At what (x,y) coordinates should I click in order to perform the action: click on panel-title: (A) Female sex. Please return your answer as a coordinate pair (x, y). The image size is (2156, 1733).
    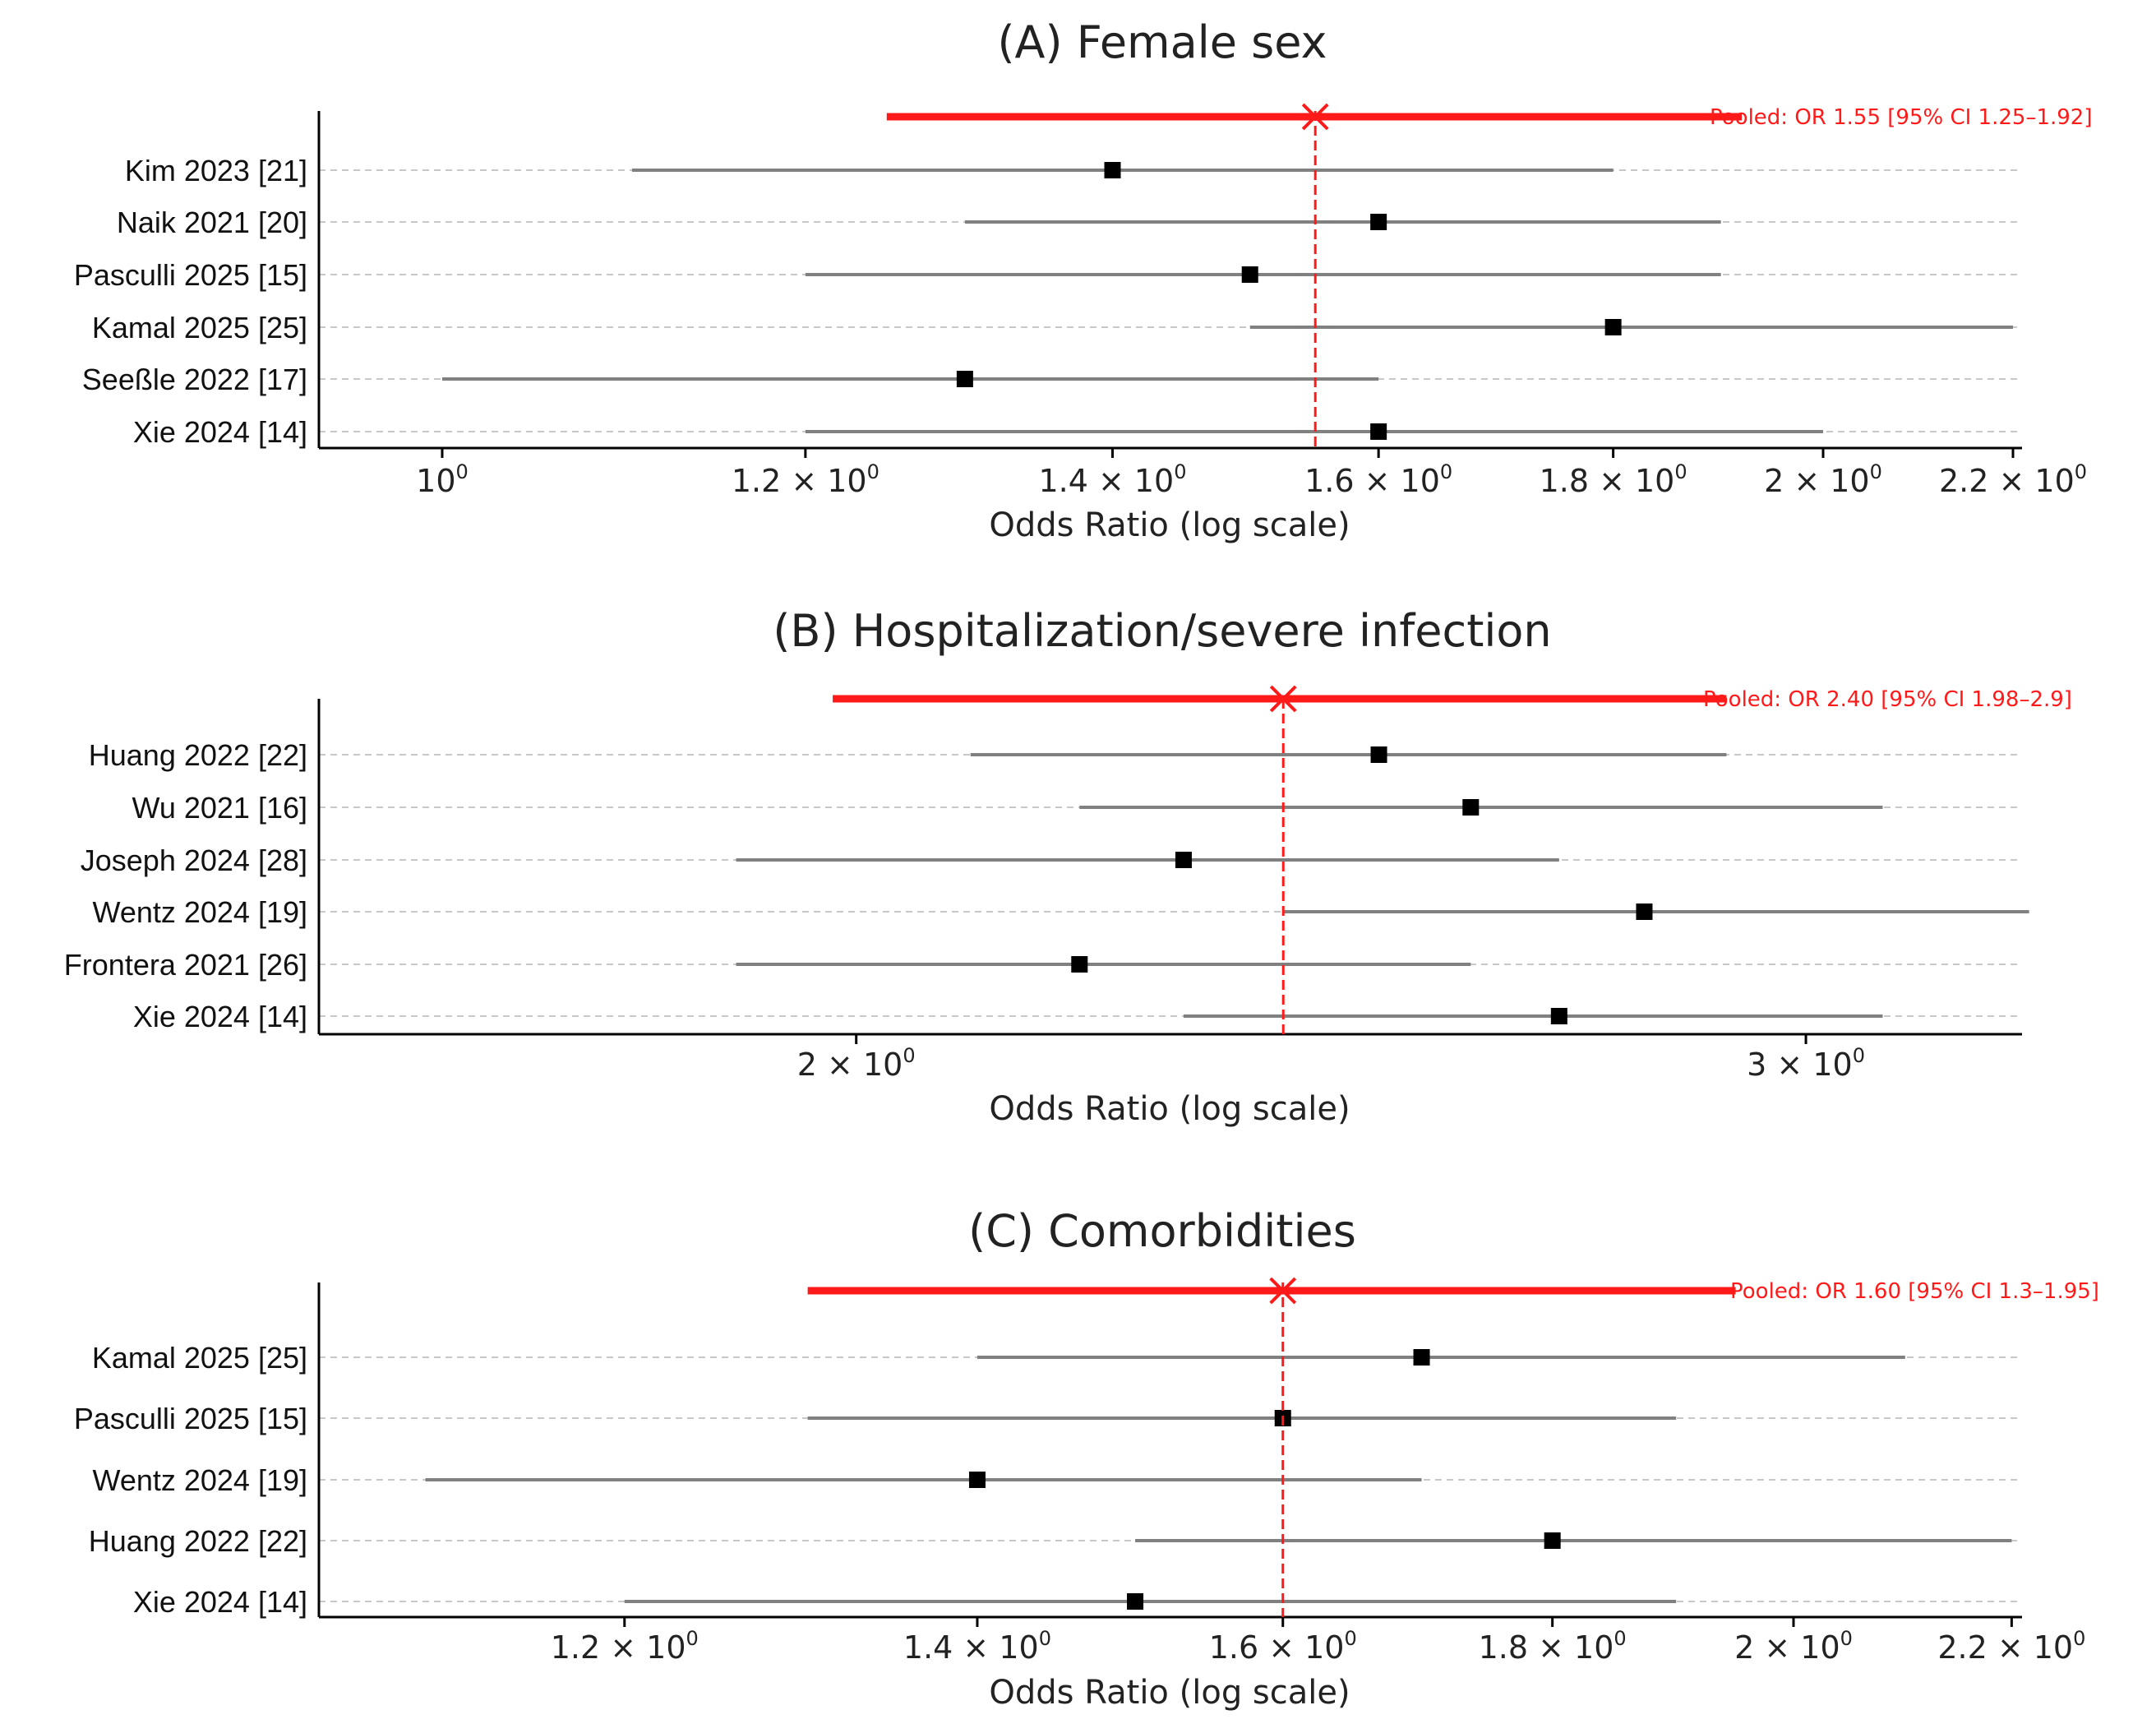
    Looking at the image, I should click on (1162, 42).